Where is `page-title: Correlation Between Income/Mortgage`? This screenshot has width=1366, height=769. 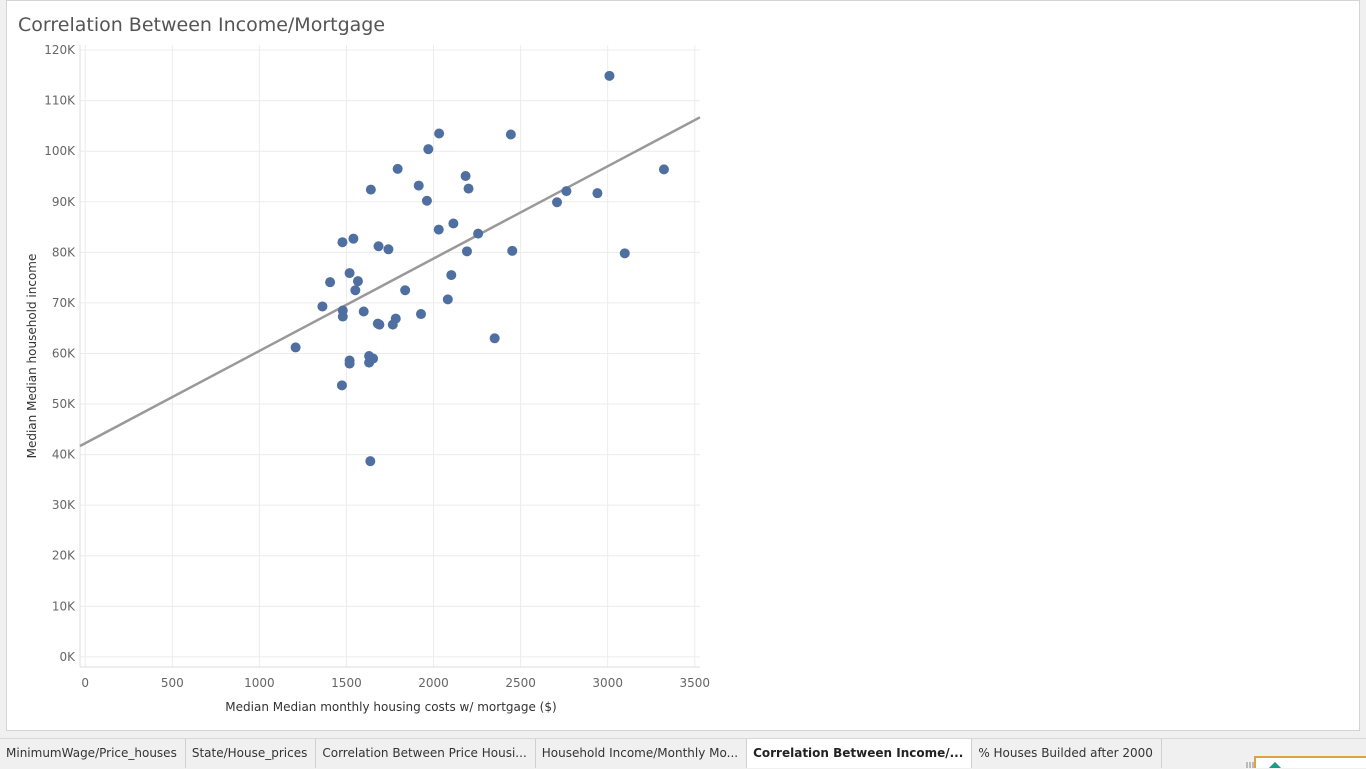 page-title: Correlation Between Income/Mortgage is located at coordinates (202, 25).